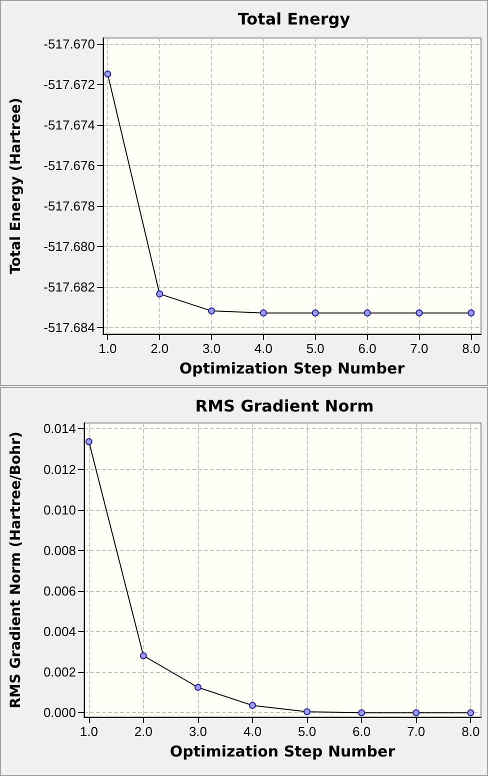  Describe the element at coordinates (69, 165) in the screenshot. I see `y-tick-label: -517.676` at that location.